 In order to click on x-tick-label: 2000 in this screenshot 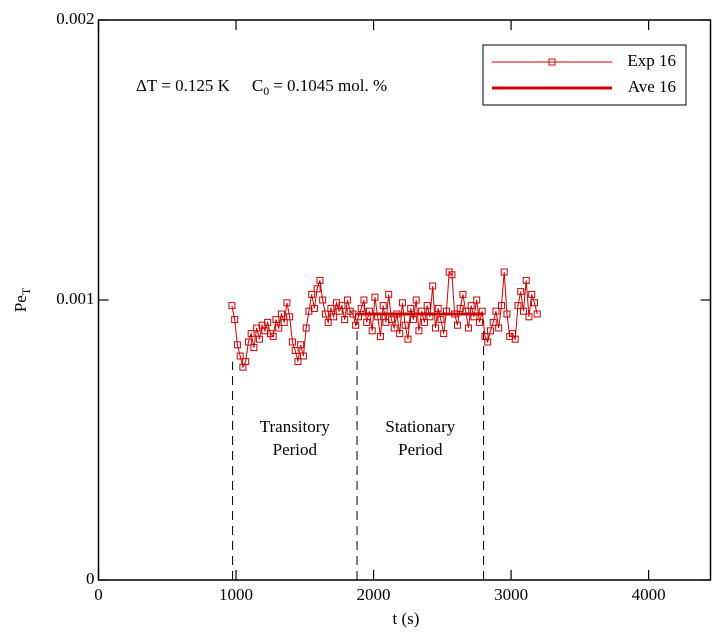, I will do `click(374, 594)`.